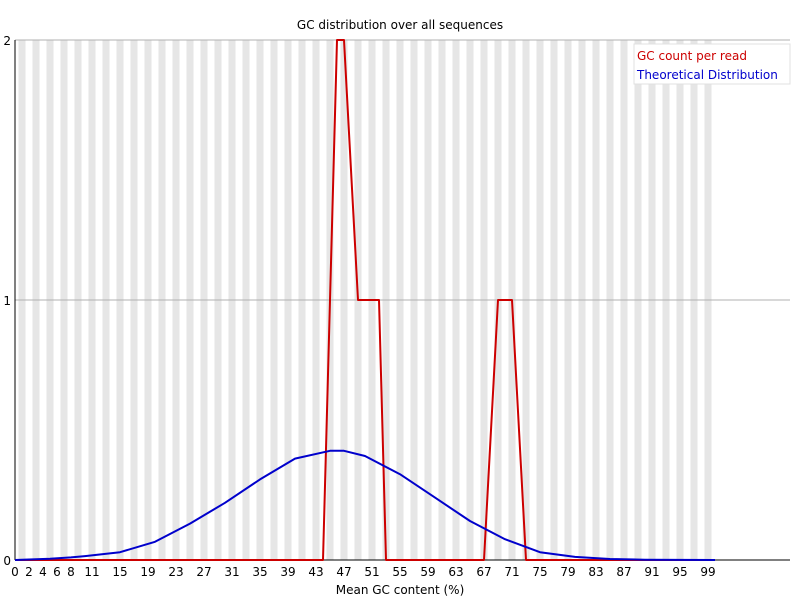  What do you see at coordinates (231, 572) in the screenshot?
I see `x-tick-label: 31` at bounding box center [231, 572].